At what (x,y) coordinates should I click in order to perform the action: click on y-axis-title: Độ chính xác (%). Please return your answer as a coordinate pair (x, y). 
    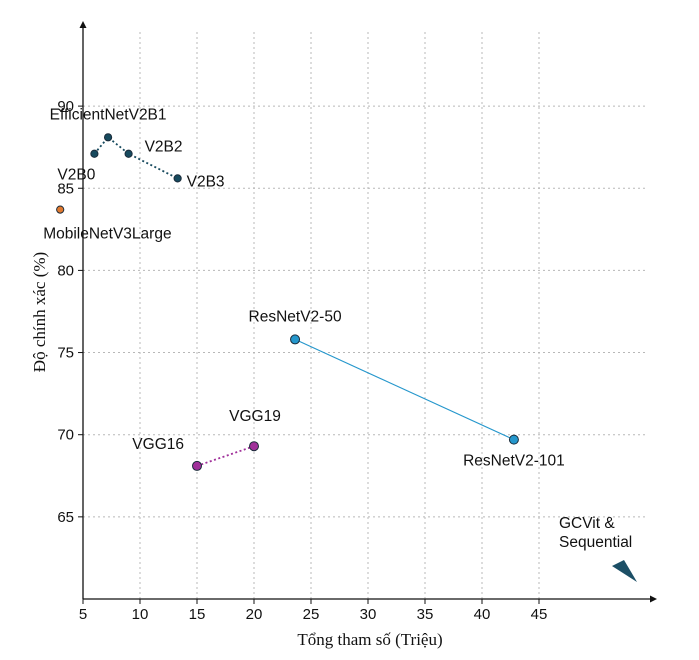
    Looking at the image, I should click on (39, 312).